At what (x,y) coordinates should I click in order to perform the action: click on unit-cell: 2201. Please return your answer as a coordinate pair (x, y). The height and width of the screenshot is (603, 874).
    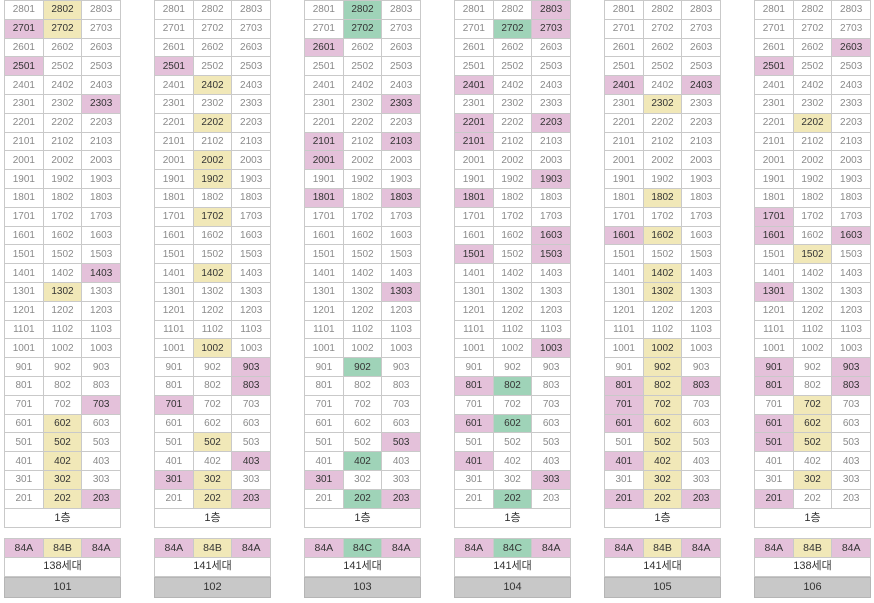
    Looking at the image, I should click on (24, 122).